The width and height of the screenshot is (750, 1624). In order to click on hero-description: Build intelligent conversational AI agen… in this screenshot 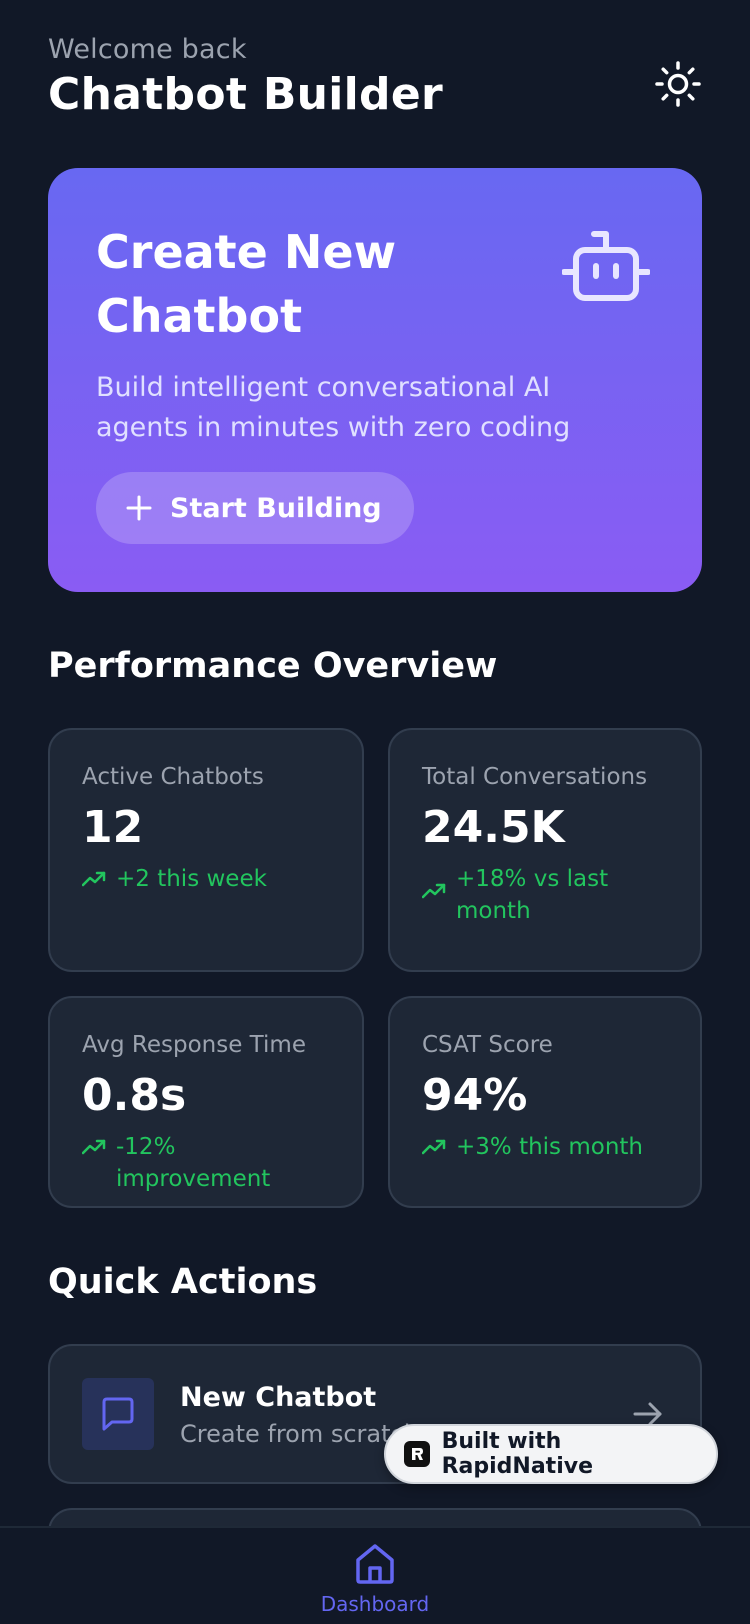, I will do `click(333, 407)`.